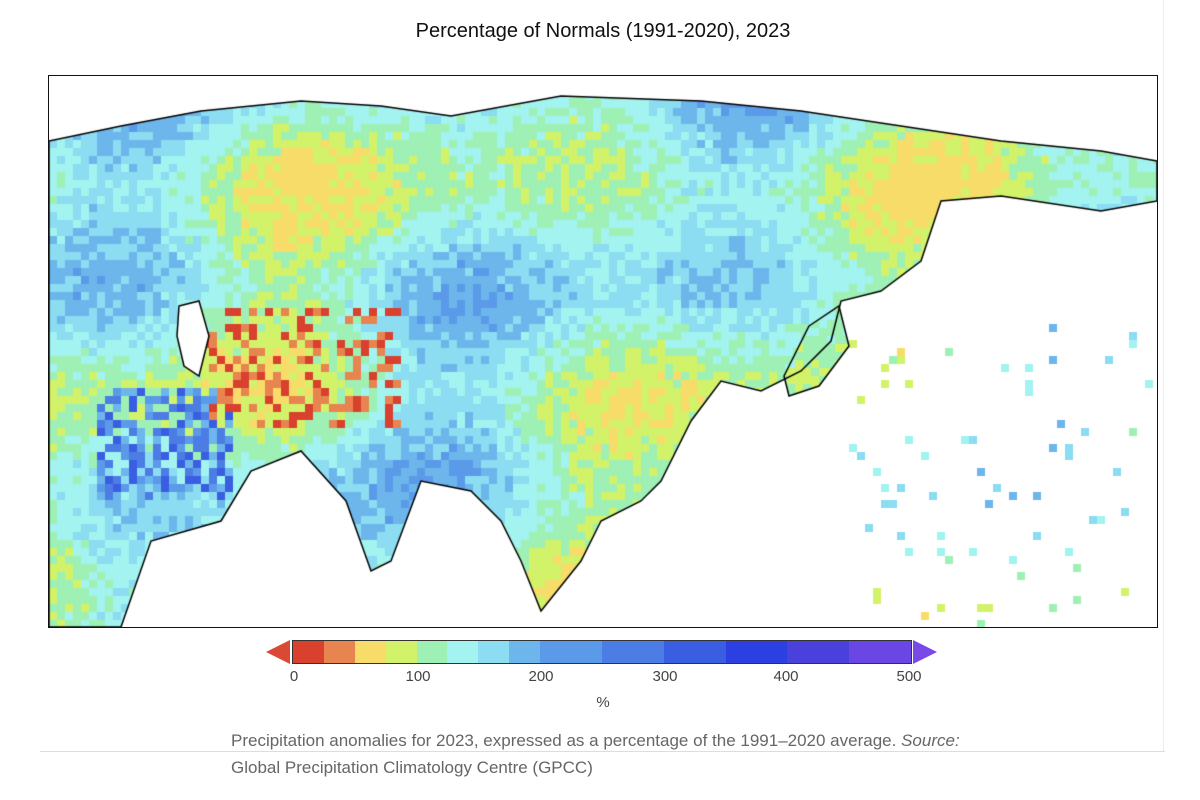 This screenshot has height=800, width=1200. What do you see at coordinates (603, 31) in the screenshot?
I see `map-title: Percentage of Normals (1991-2020), 2023` at bounding box center [603, 31].